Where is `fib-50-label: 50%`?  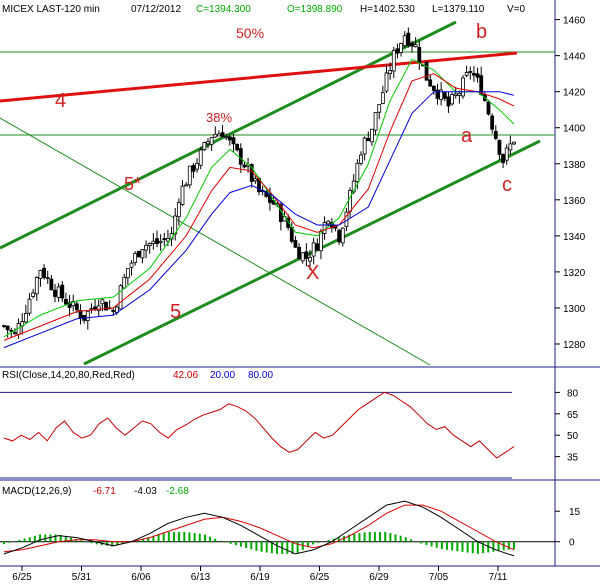 fib-50-label: 50% is located at coordinates (250, 33).